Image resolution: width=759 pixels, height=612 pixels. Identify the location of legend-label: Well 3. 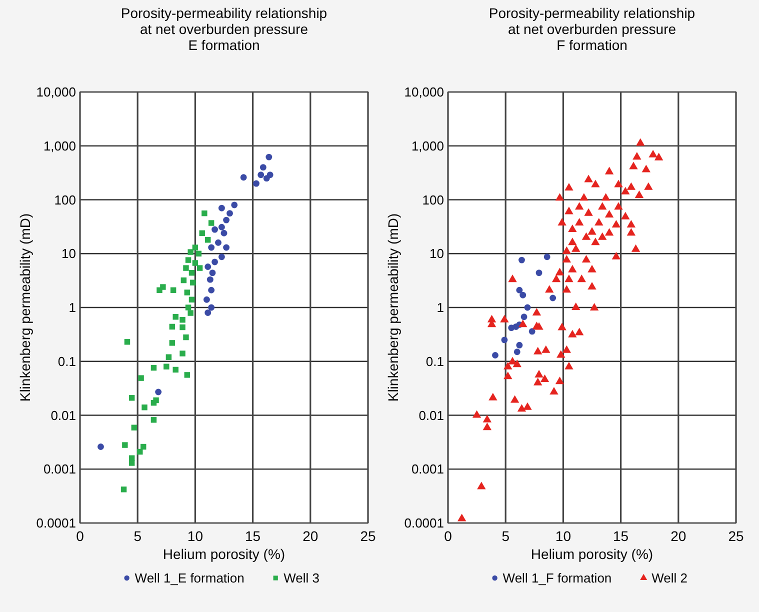
(302, 578).